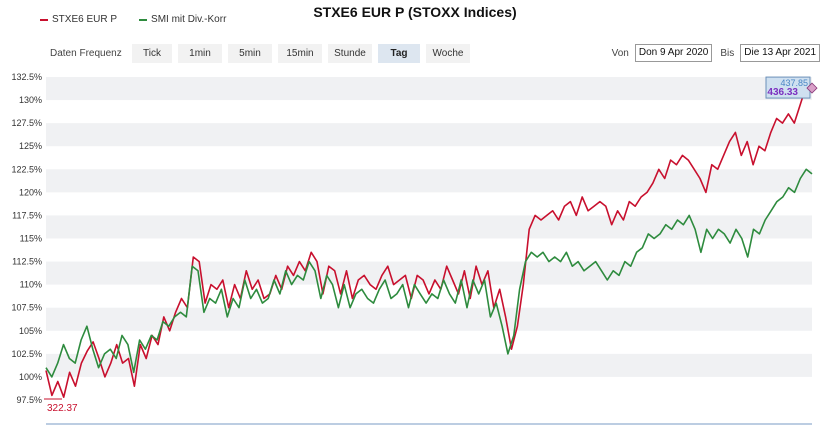  Describe the element at coordinates (143, 19) in the screenshot. I see `legend-swatch-smi` at that location.